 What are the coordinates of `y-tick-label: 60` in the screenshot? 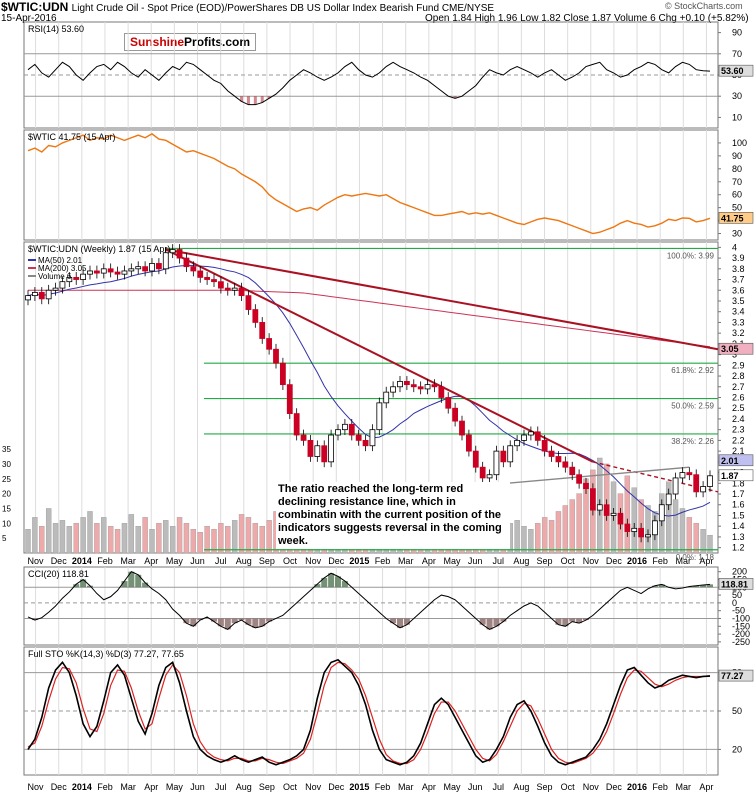 It's located at (737, 195).